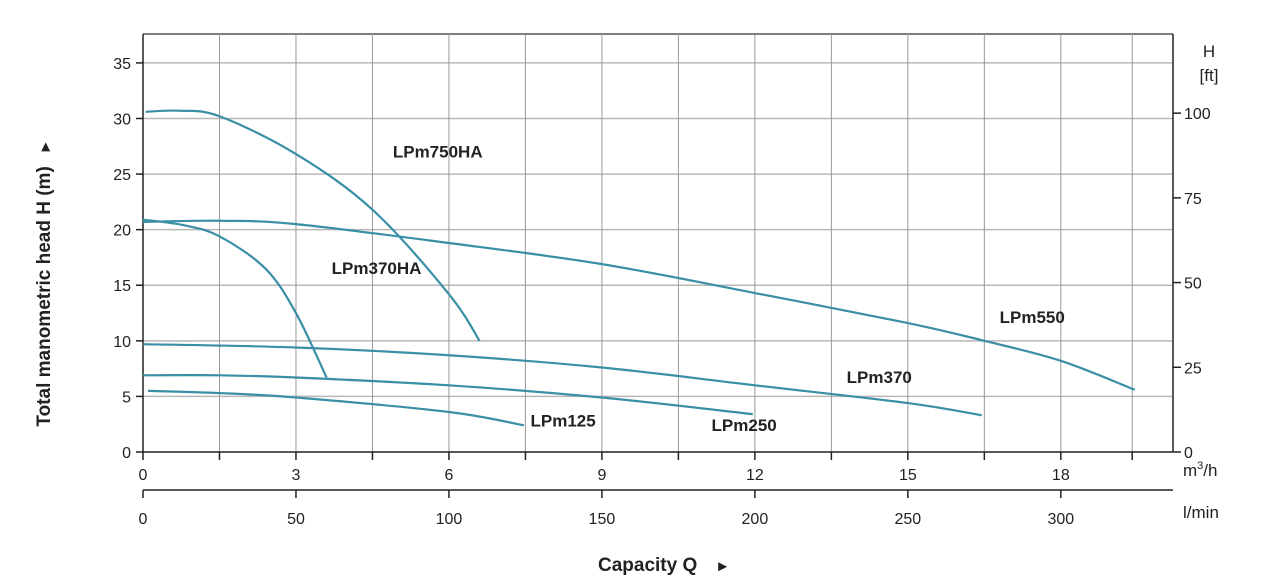 The height and width of the screenshot is (588, 1273). I want to click on x-unit-m3h: m3/h, so click(1200, 470).